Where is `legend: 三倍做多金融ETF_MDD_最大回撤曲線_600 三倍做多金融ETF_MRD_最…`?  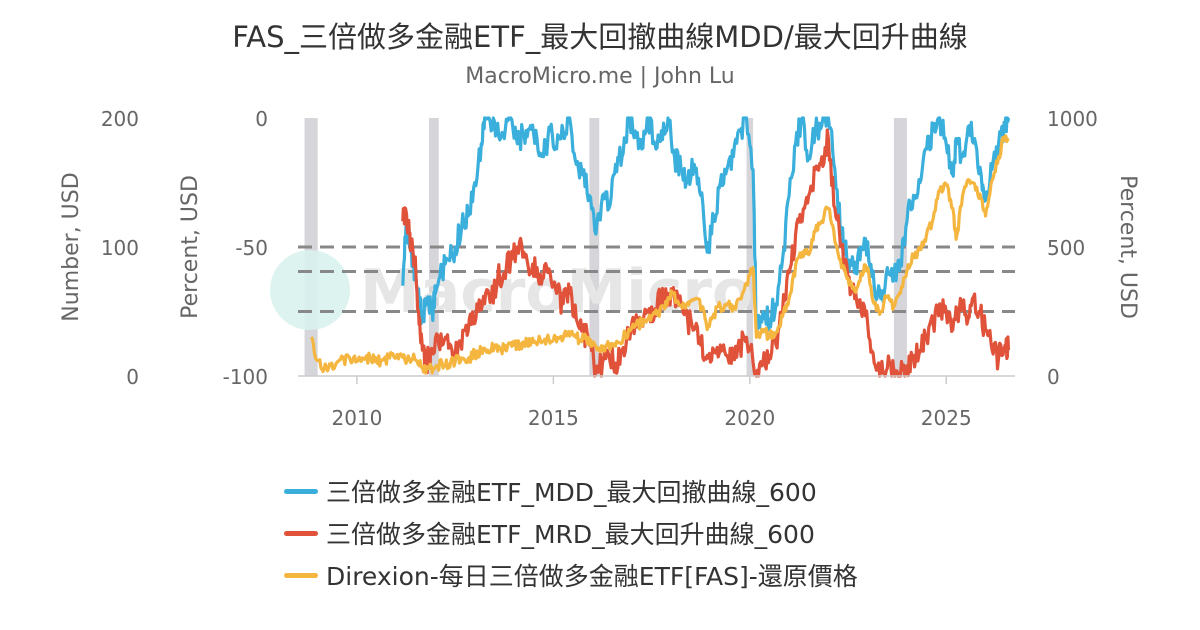 legend: 三倍做多金融ETF_MDD_最大回撤曲線_600 三倍做多金融ETF_MRD_最… is located at coordinates (571, 533).